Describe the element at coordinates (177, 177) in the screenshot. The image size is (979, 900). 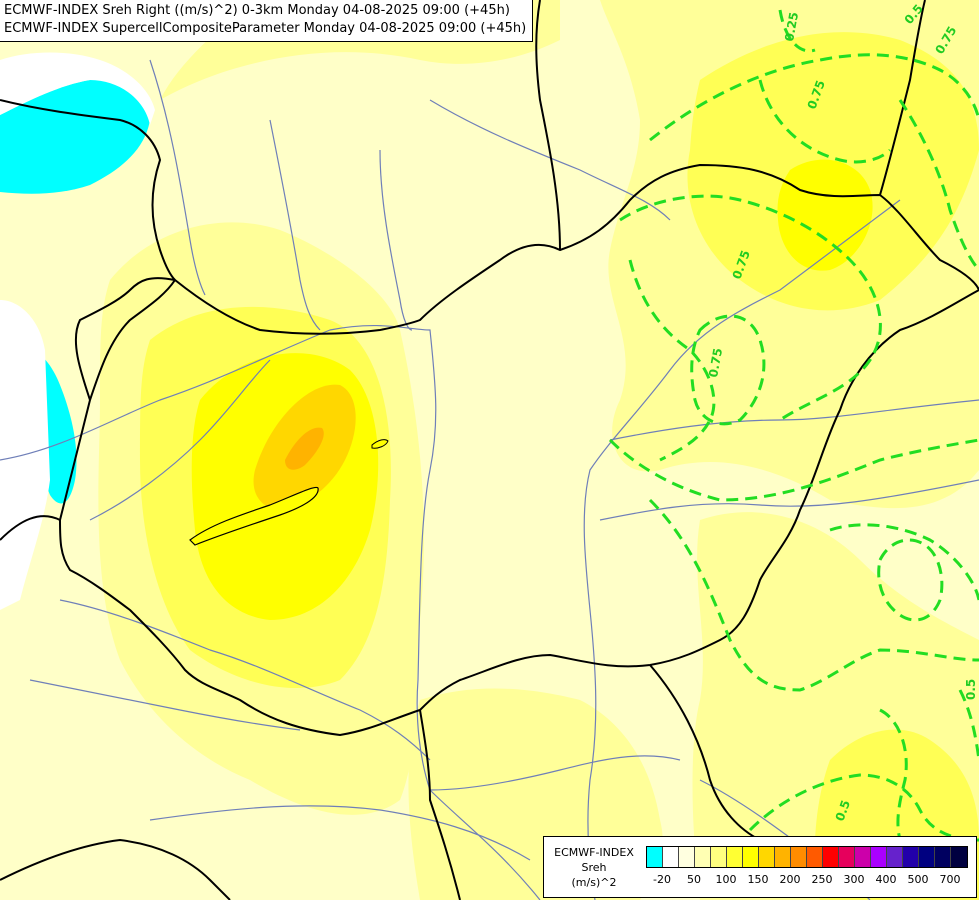
I see `river-morava` at that location.